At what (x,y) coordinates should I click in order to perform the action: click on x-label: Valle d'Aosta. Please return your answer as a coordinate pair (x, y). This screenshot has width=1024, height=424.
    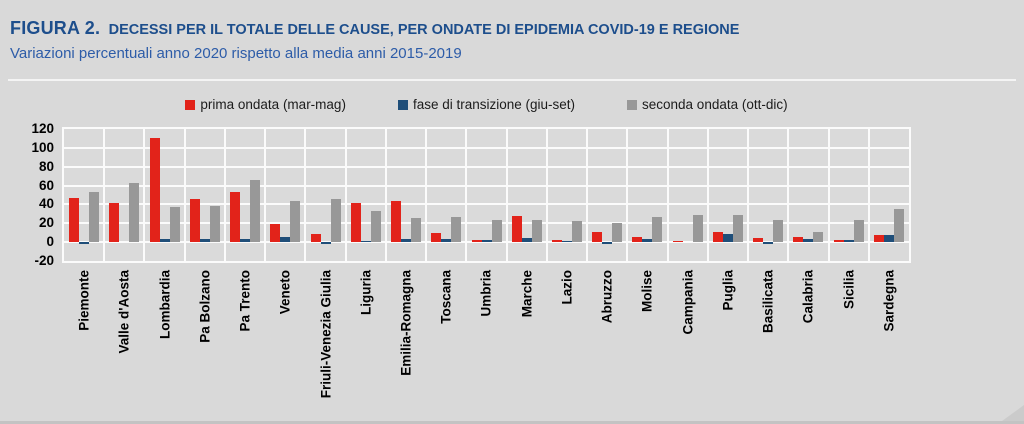
    Looking at the image, I should click on (124, 312).